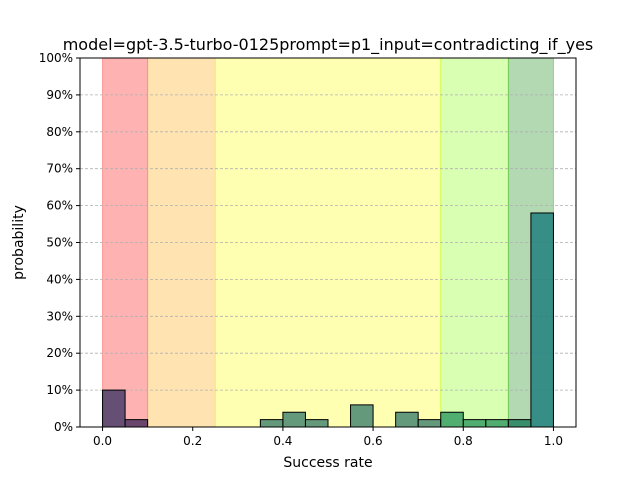 The image size is (640, 480). Describe the element at coordinates (63, 427) in the screenshot. I see `y-tick-label-0: 0%` at that location.